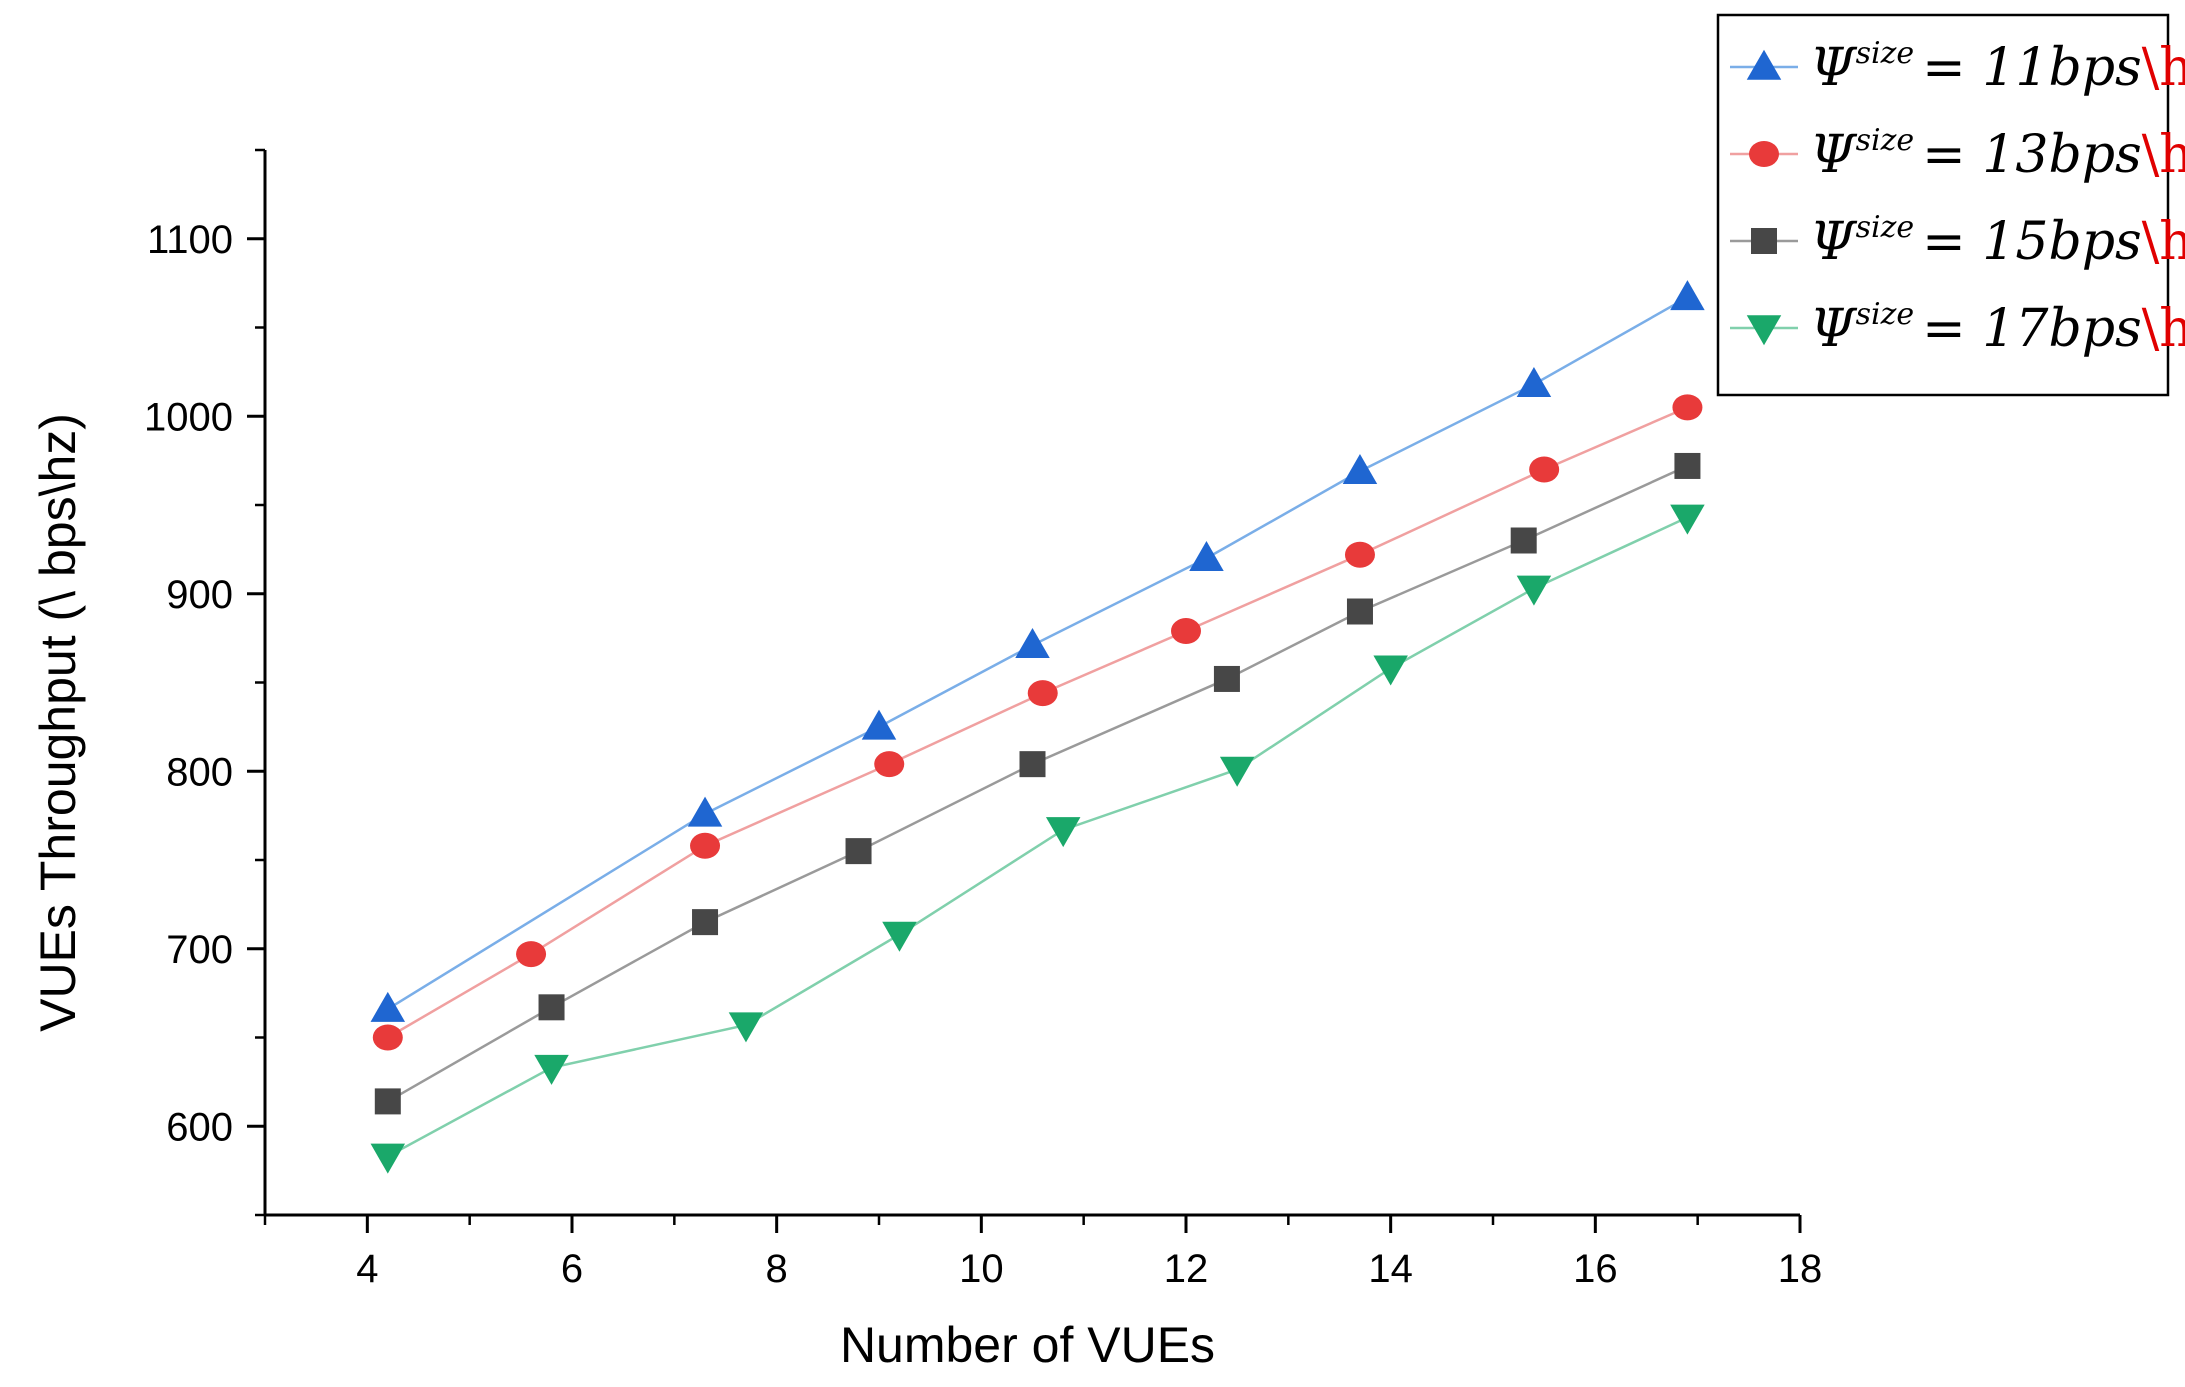 Image resolution: width=2185 pixels, height=1387 pixels. Describe the element at coordinates (1595, 1269) in the screenshot. I see `x-tick-label: 16` at that location.